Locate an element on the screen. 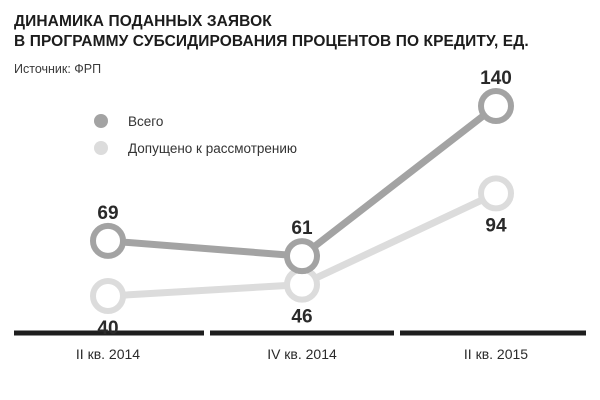  data-label-total: 61 is located at coordinates (302, 228).